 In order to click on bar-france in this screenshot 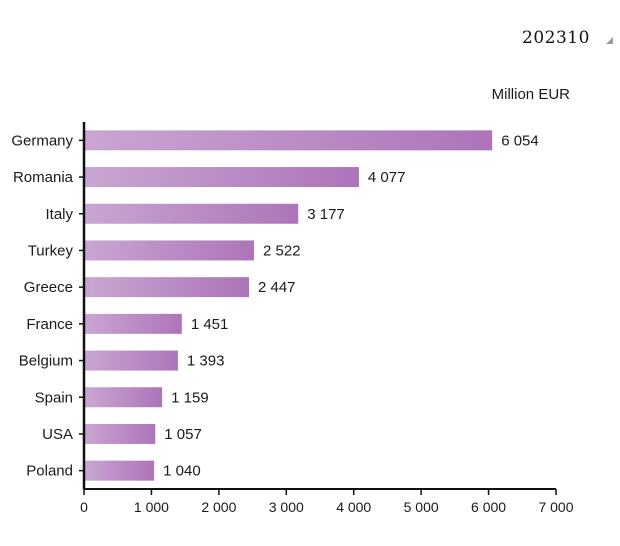, I will do `click(133, 323)`.